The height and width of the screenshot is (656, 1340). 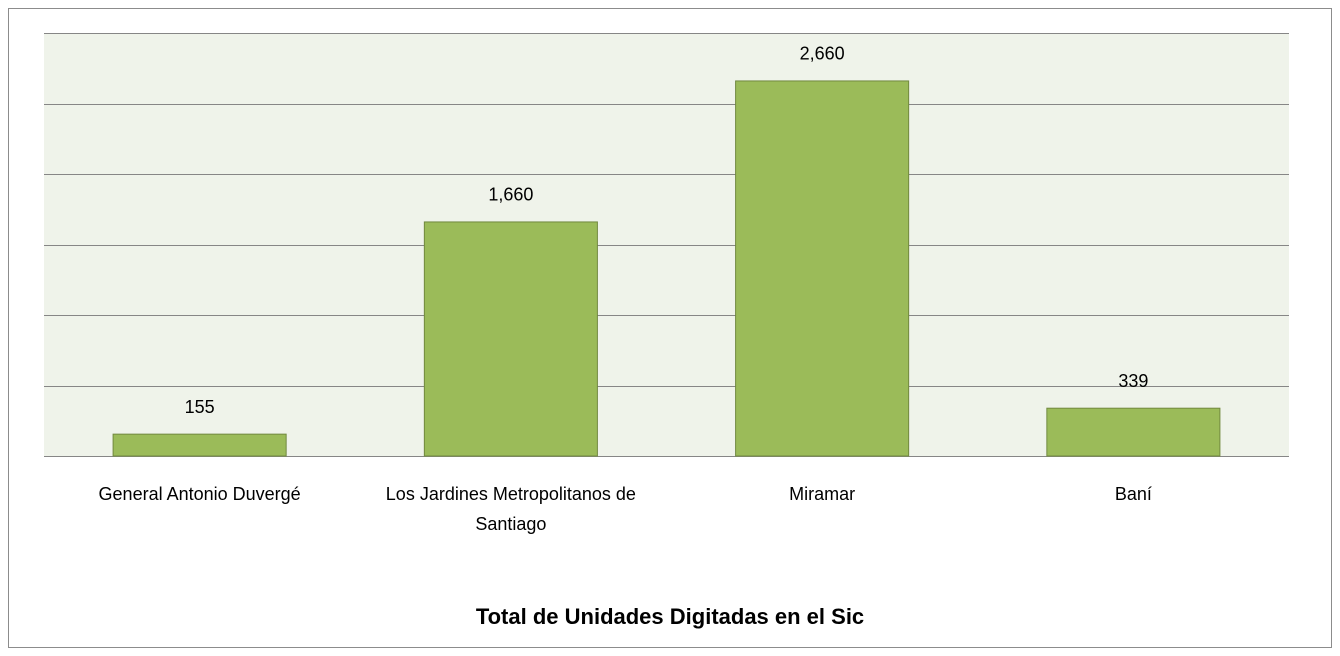 I want to click on chart-title: Total de Unidades Digitadas en el Sic, so click(x=670, y=616).